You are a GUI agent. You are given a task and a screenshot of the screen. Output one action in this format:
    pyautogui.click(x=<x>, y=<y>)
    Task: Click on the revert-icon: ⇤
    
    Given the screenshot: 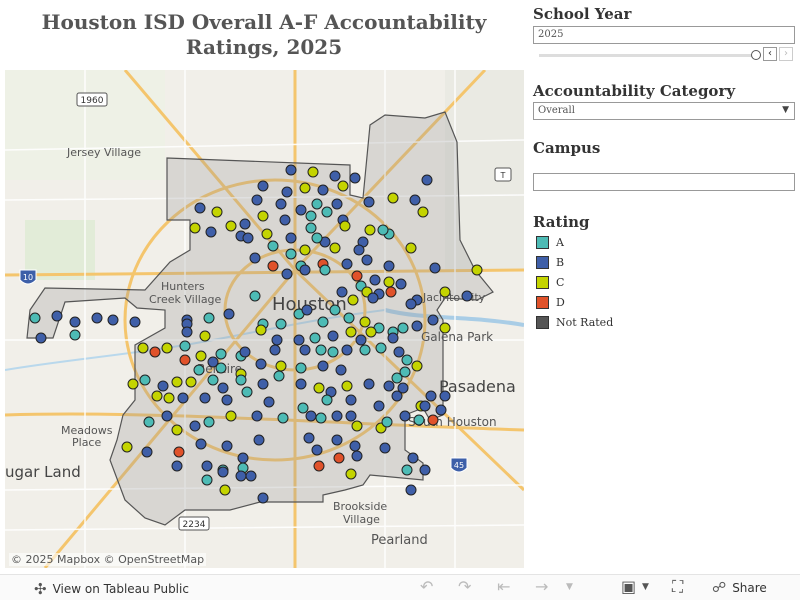 What is the action you would take?
    pyautogui.click(x=504, y=586)
    